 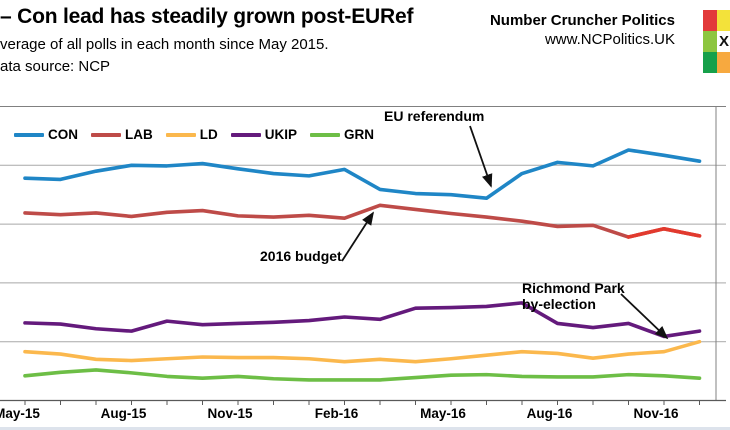 What do you see at coordinates (29, 134) in the screenshot?
I see `legend-swatch-con` at bounding box center [29, 134].